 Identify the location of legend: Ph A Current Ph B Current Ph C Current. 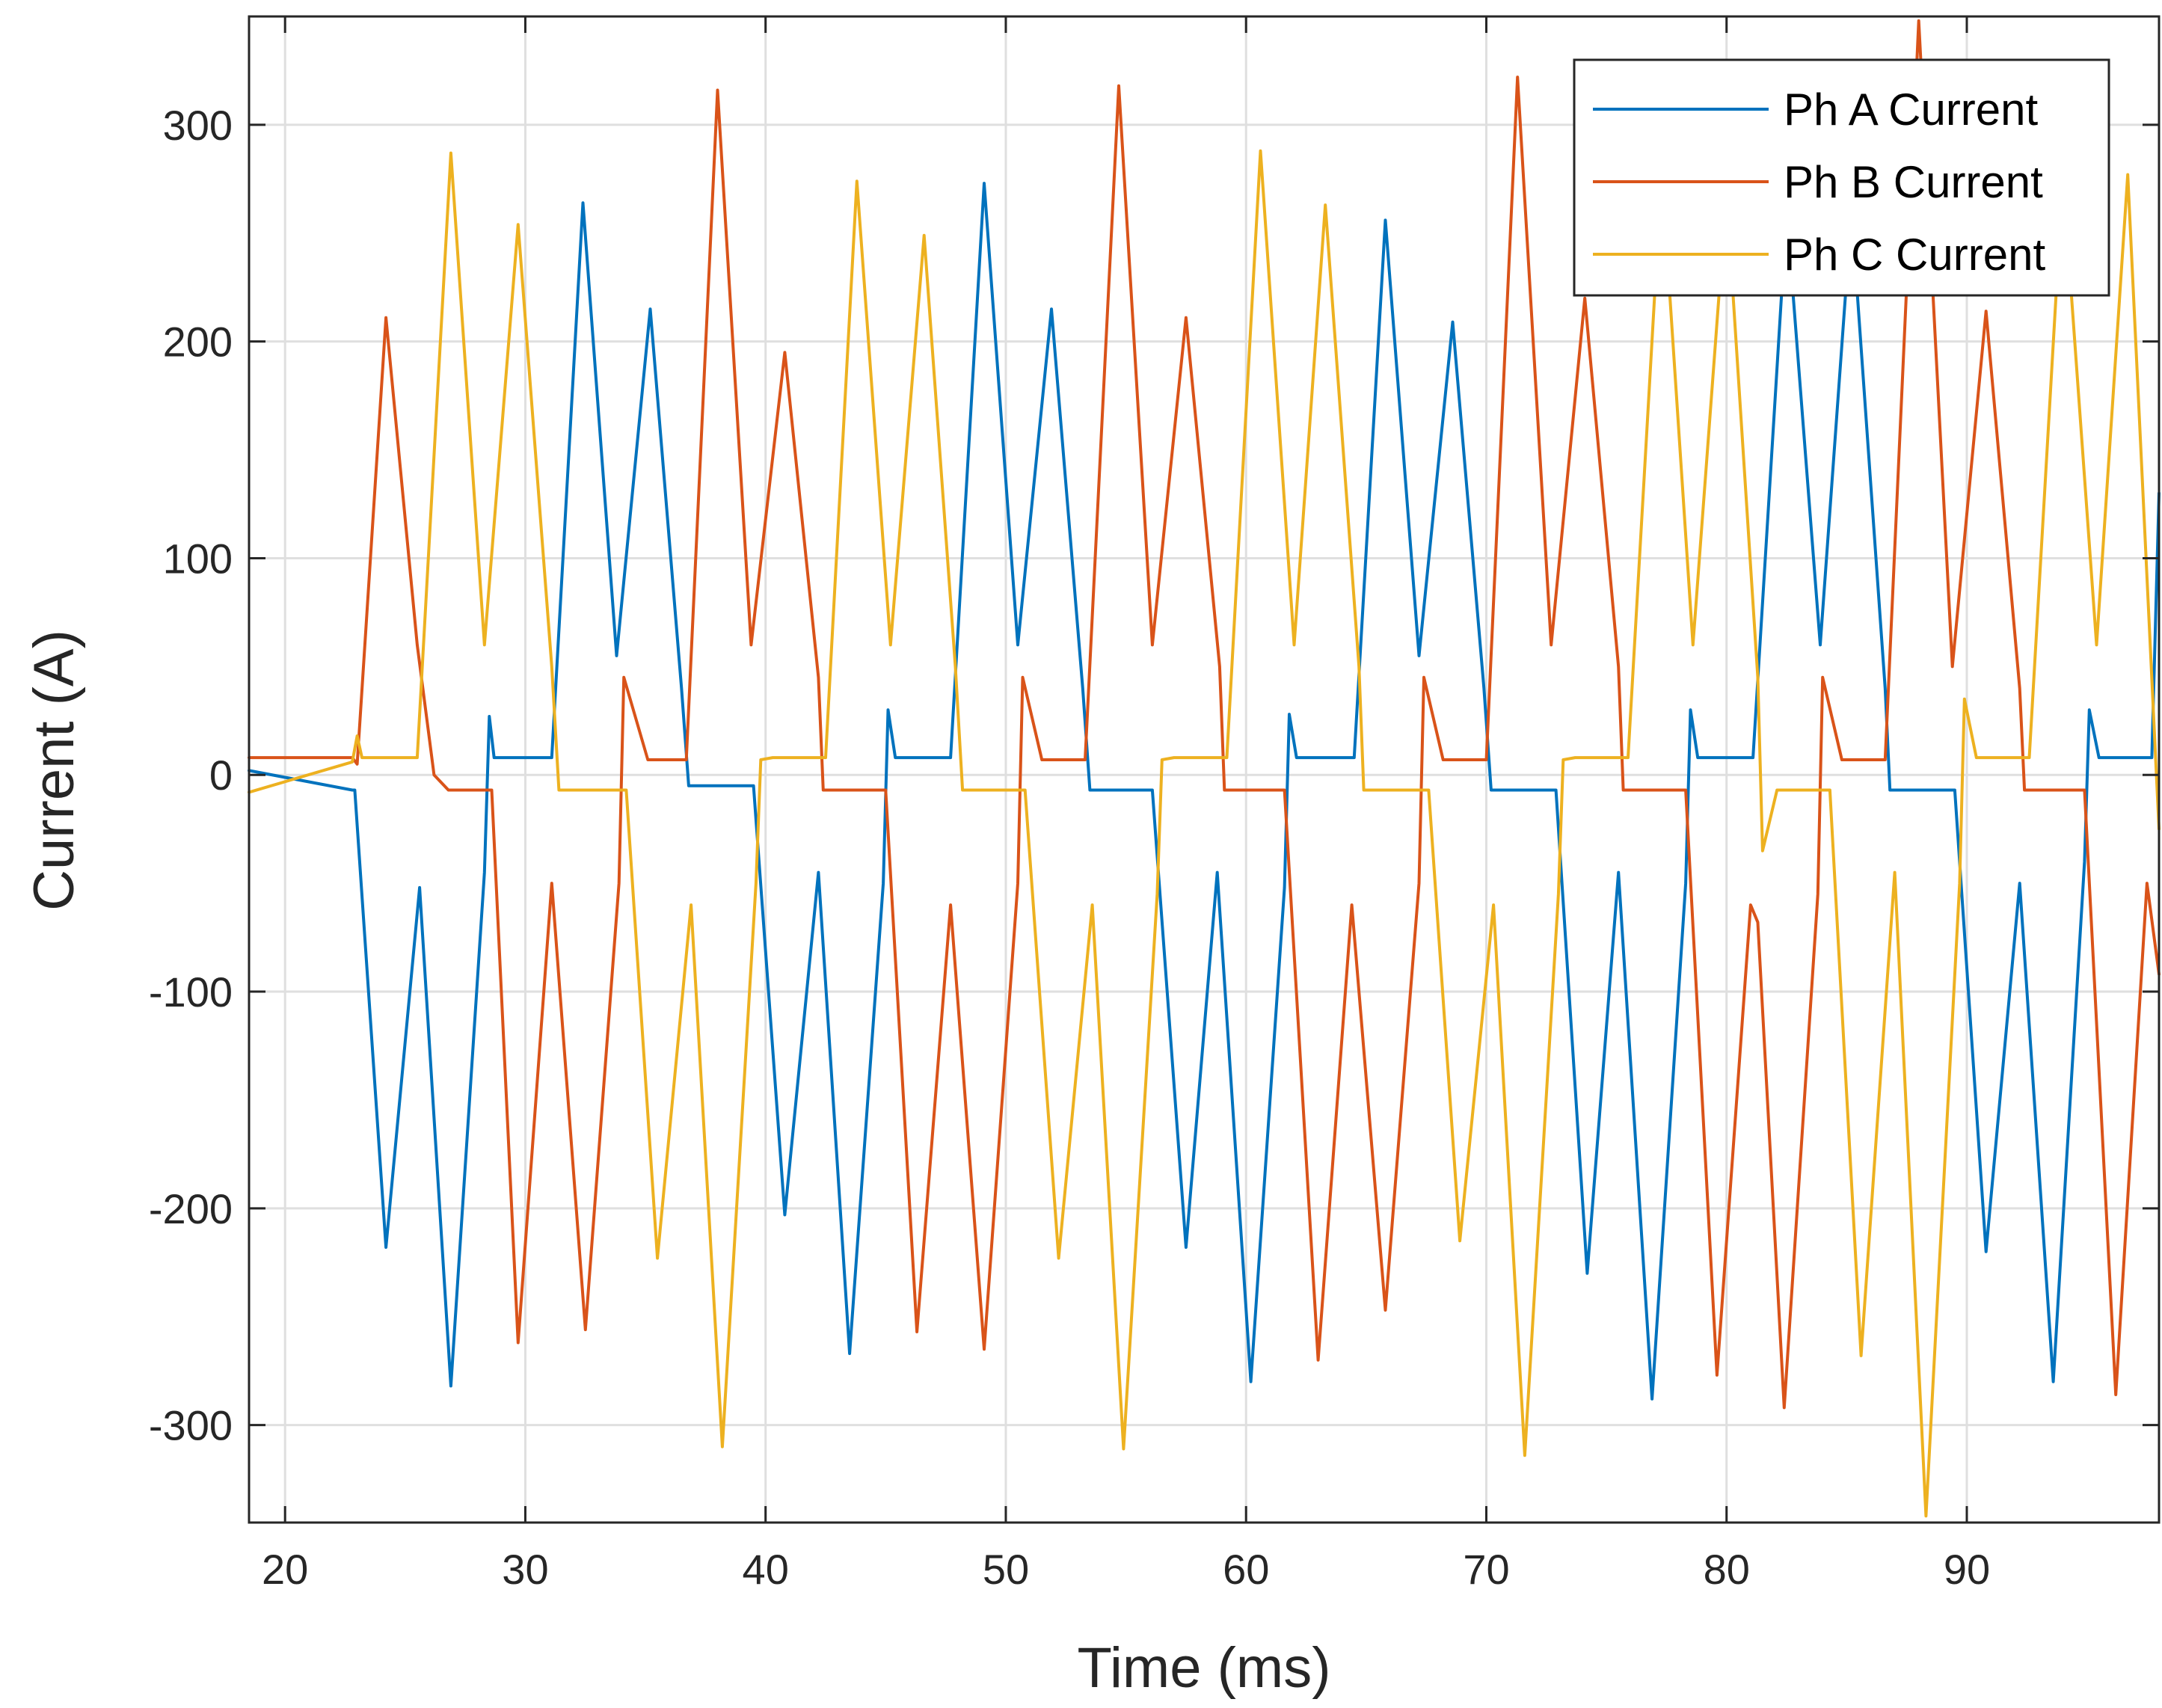
(1841, 177).